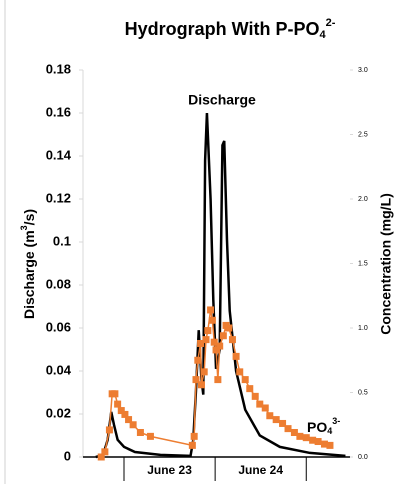  Describe the element at coordinates (58, 326) in the screenshot. I see `y-tick-label: 0.06` at that location.